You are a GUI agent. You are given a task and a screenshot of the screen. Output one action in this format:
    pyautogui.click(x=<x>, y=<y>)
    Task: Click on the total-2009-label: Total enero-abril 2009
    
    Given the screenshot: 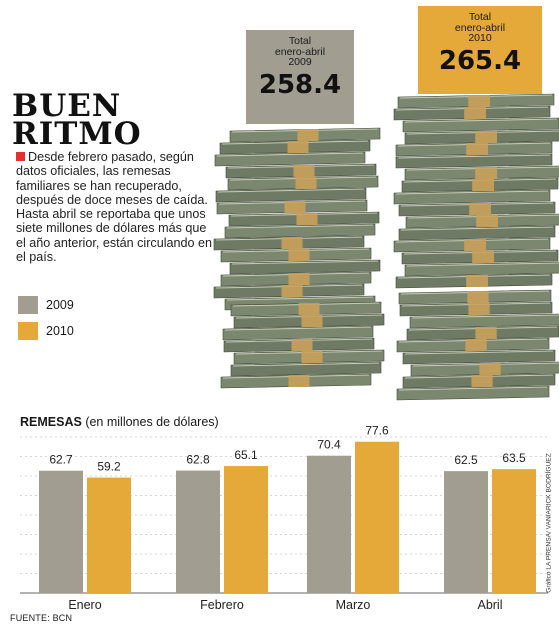 What is the action you would take?
    pyautogui.click(x=300, y=52)
    